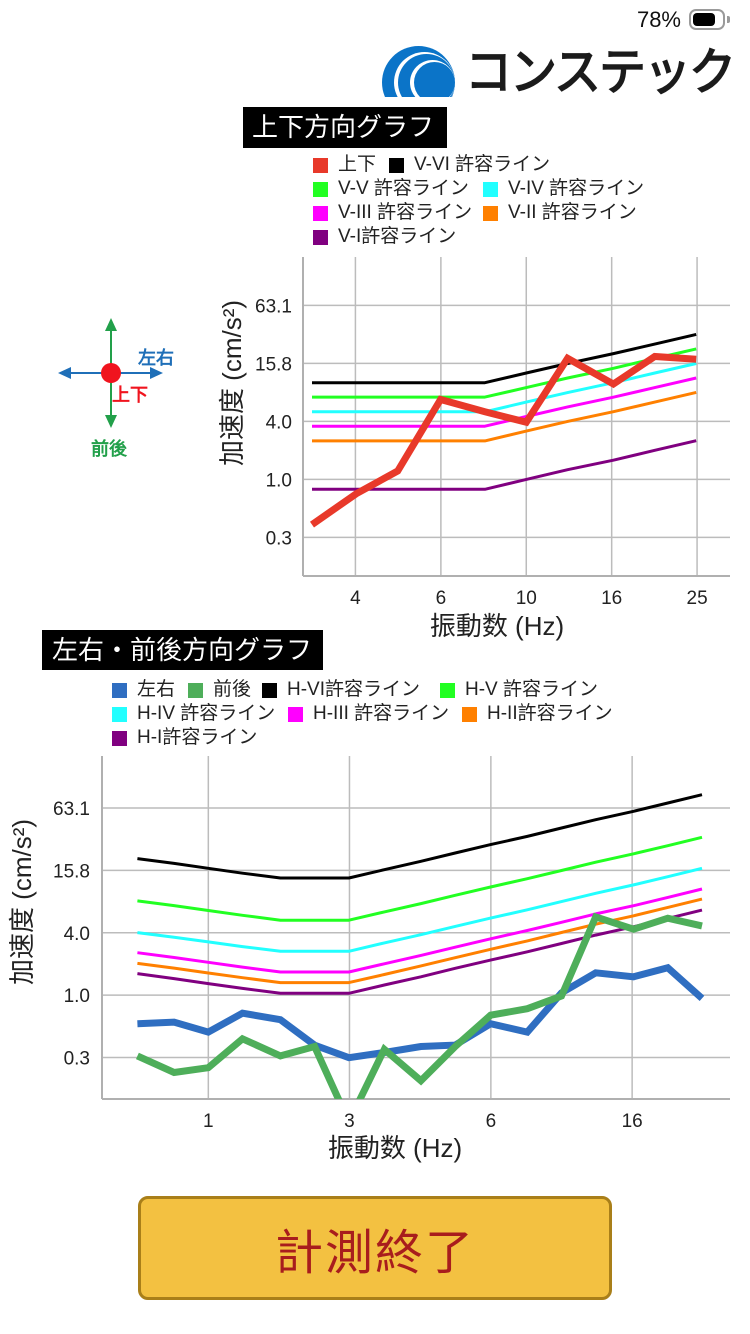 The image size is (750, 1334). Describe the element at coordinates (482, 164) in the screenshot. I see `legend-label: V-VI 許容ライン` at that location.